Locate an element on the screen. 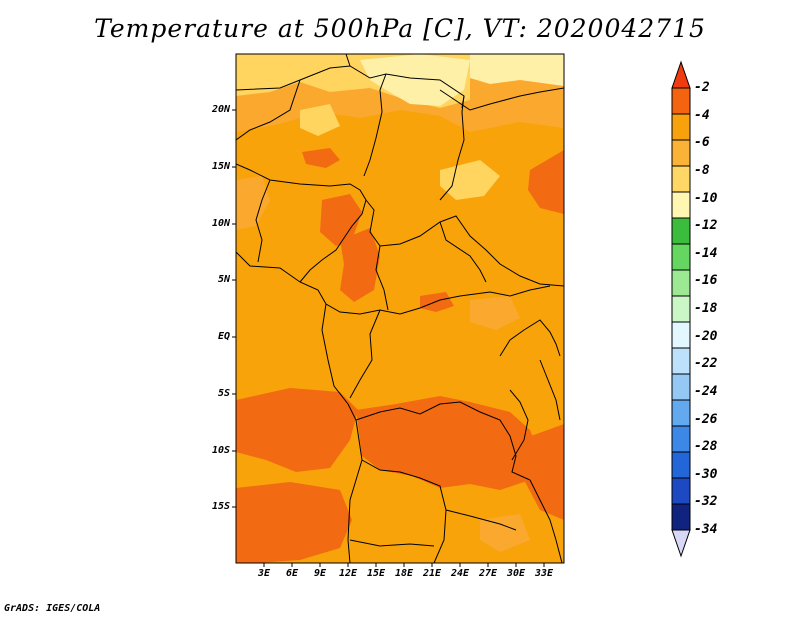 Image resolution: width=800 pixels, height=618 pixels. colorbar-label: -30 is located at coordinates (706, 474).